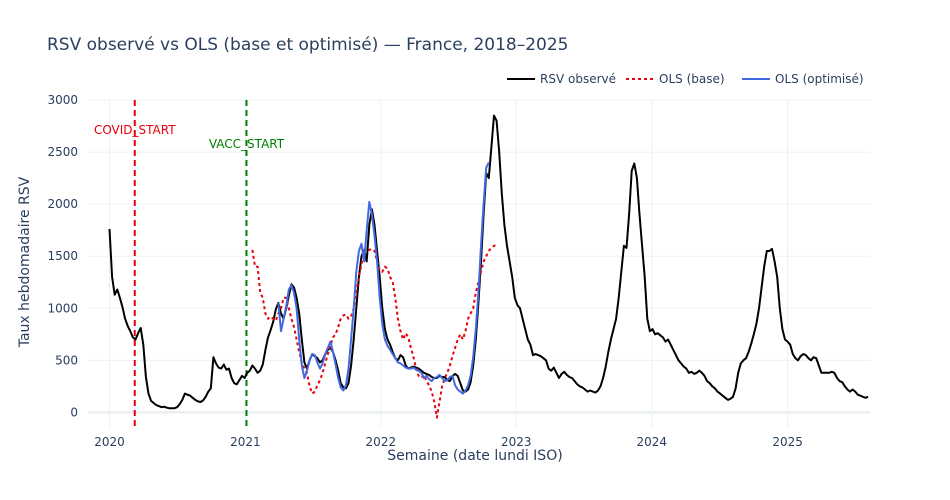 The image size is (950, 500). I want to click on legend-label: OLS (base), so click(692, 79).